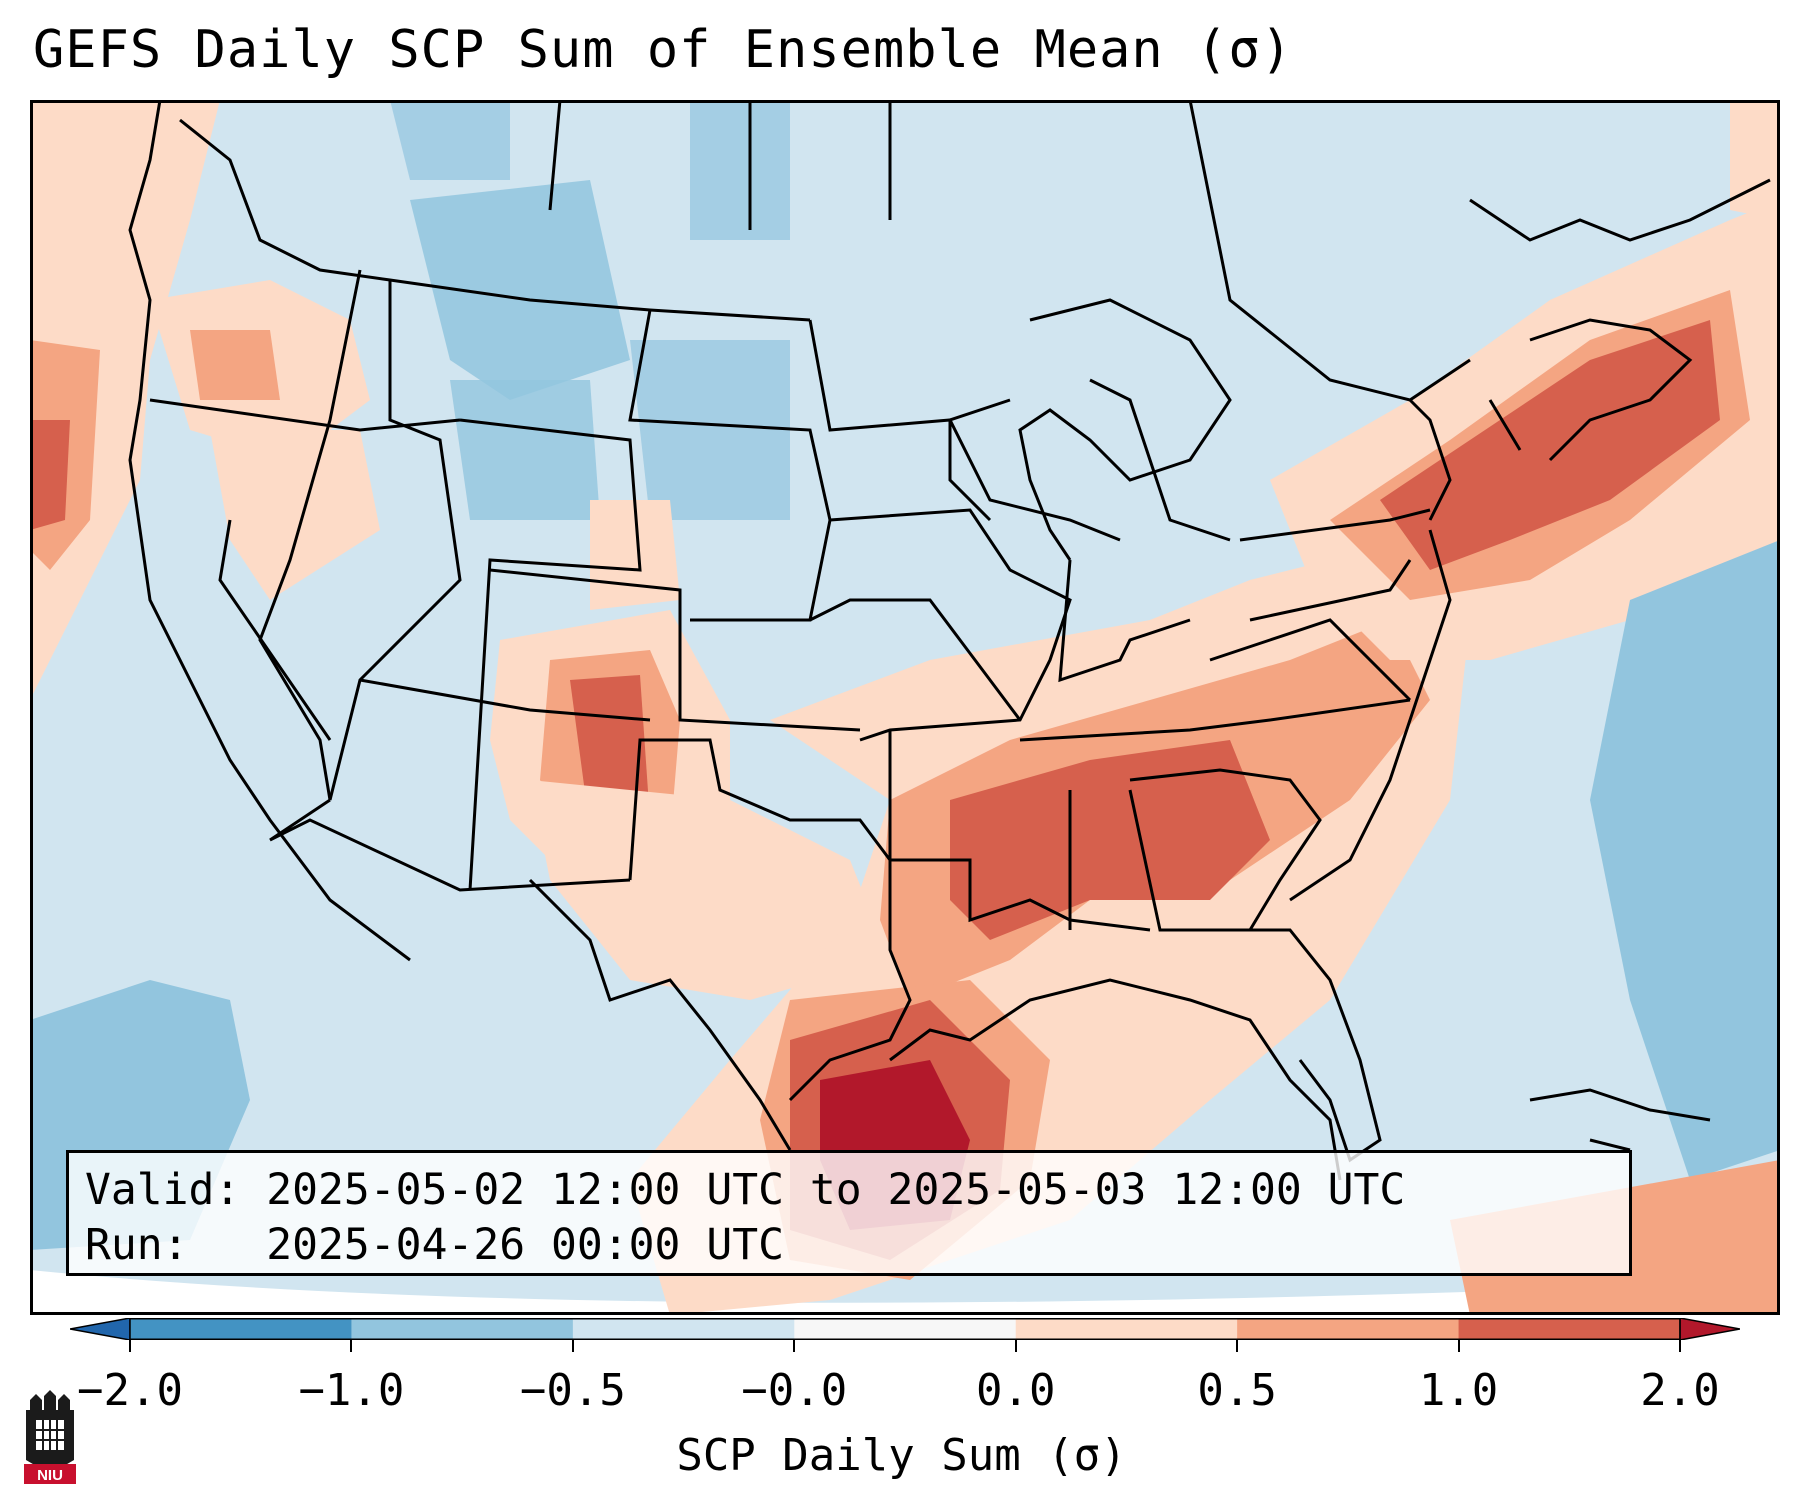 This screenshot has width=1803, height=1506. I want to click on colorbar-graphic, so click(905, 1329).